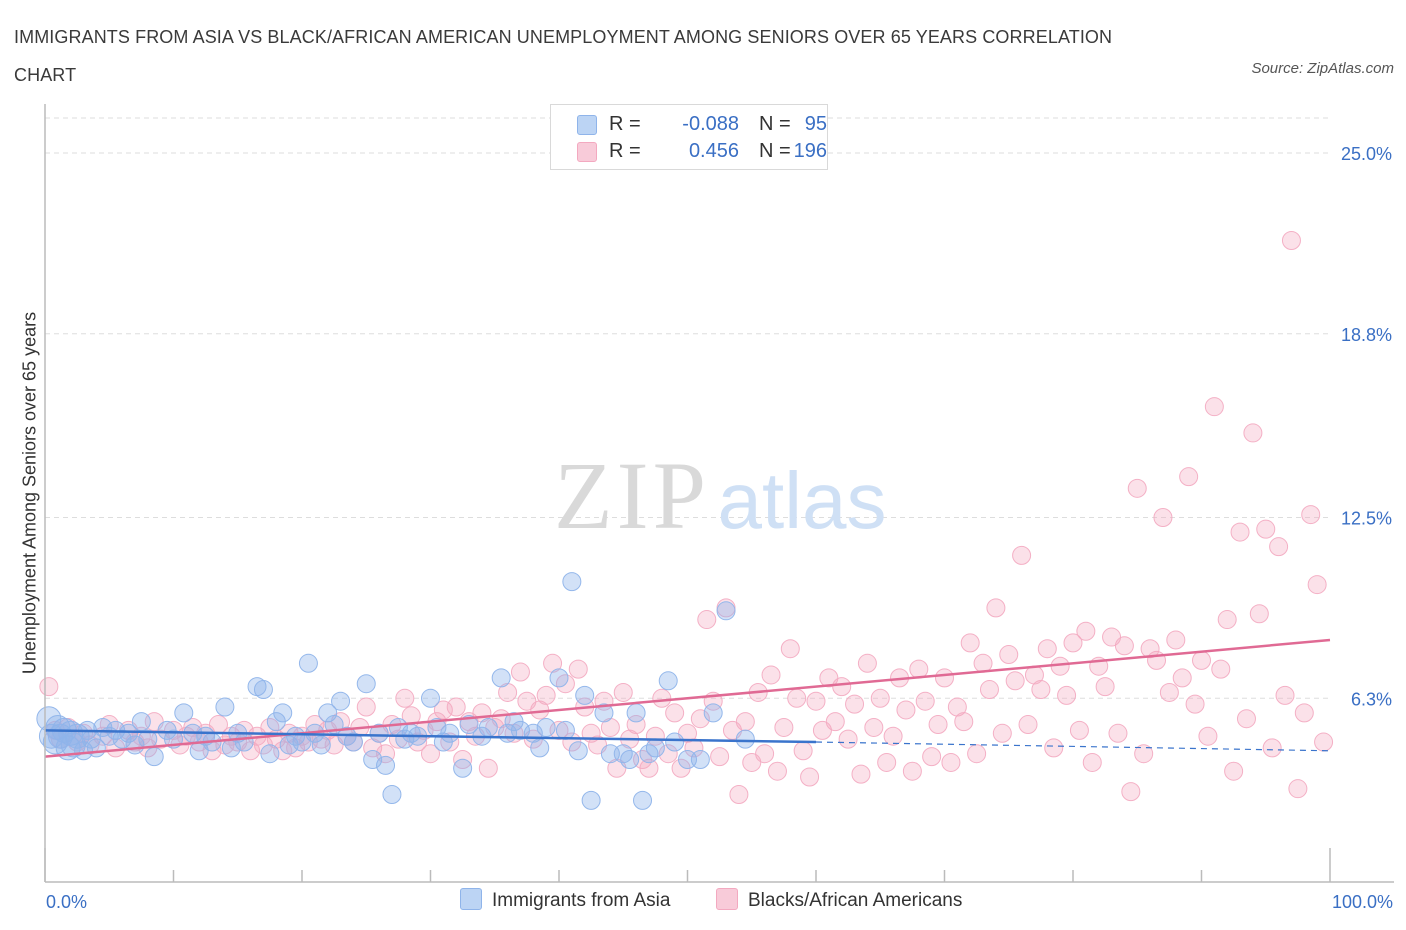  What do you see at coordinates (1322, 68) in the screenshot?
I see `source-label: Source: ZipAtlas.com` at bounding box center [1322, 68].